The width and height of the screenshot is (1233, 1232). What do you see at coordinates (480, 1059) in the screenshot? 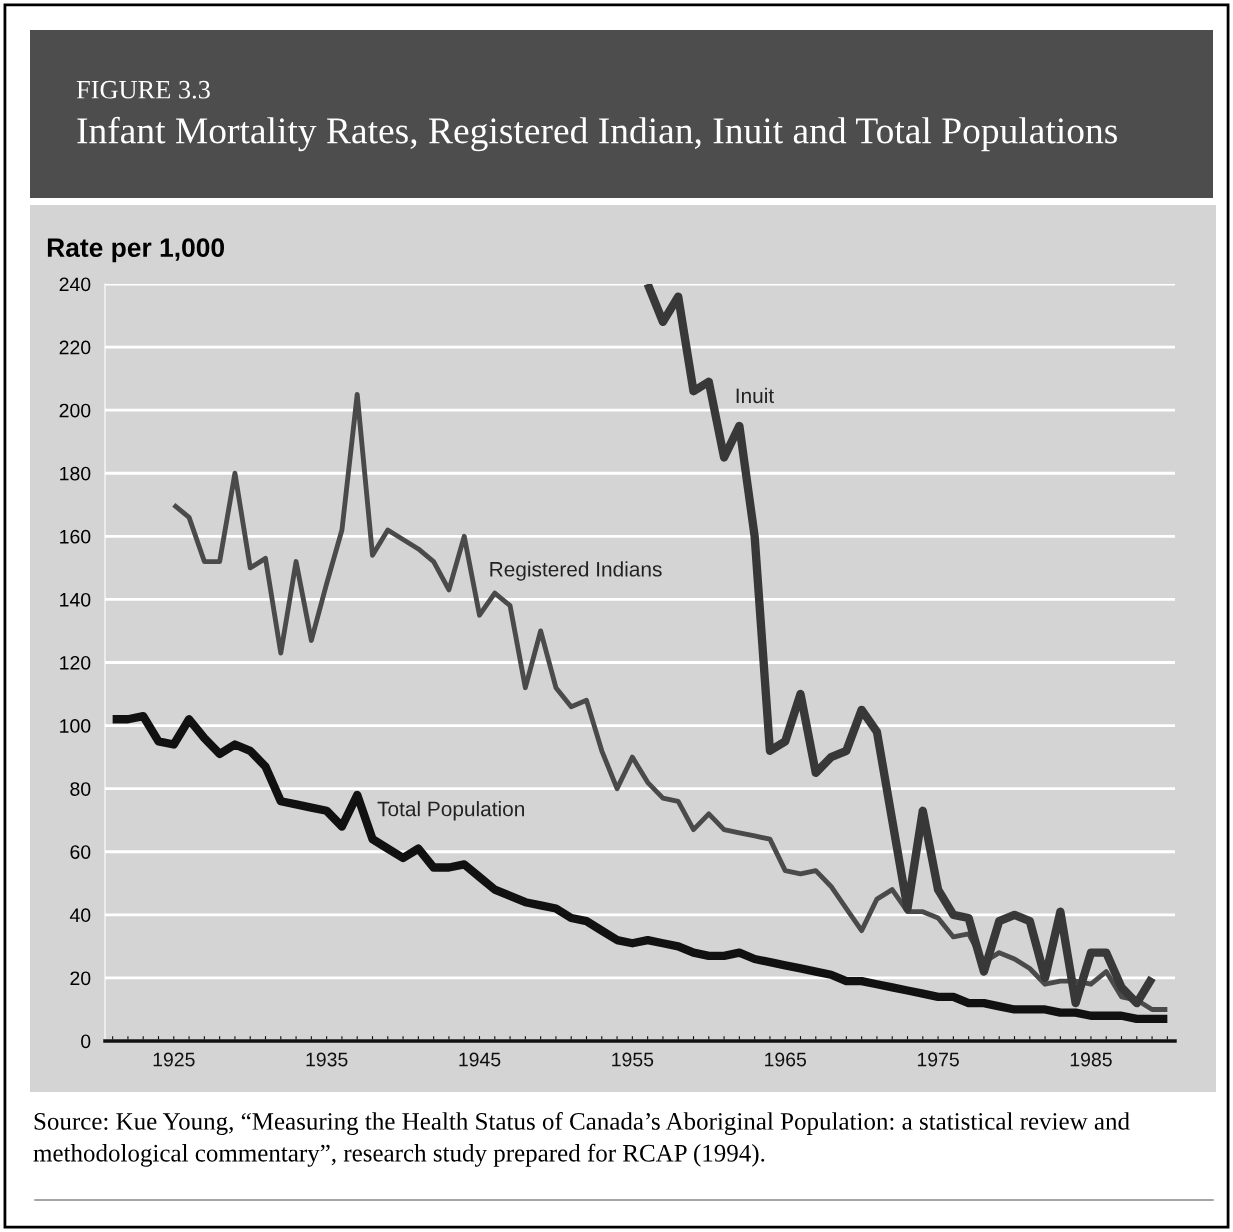
I see `x-tick-label: 1945` at bounding box center [480, 1059].